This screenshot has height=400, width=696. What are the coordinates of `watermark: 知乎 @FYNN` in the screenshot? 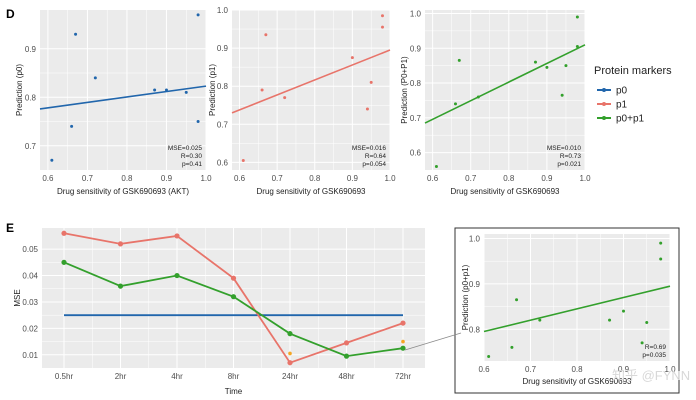 It's located at (651, 375).